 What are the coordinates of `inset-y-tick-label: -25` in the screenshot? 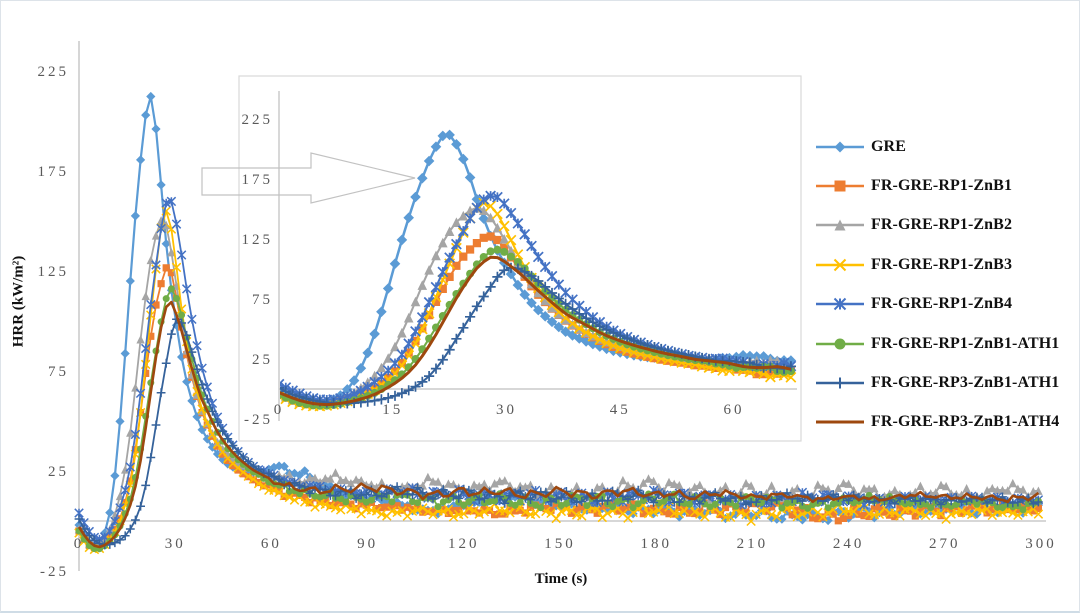 It's located at (258, 420).